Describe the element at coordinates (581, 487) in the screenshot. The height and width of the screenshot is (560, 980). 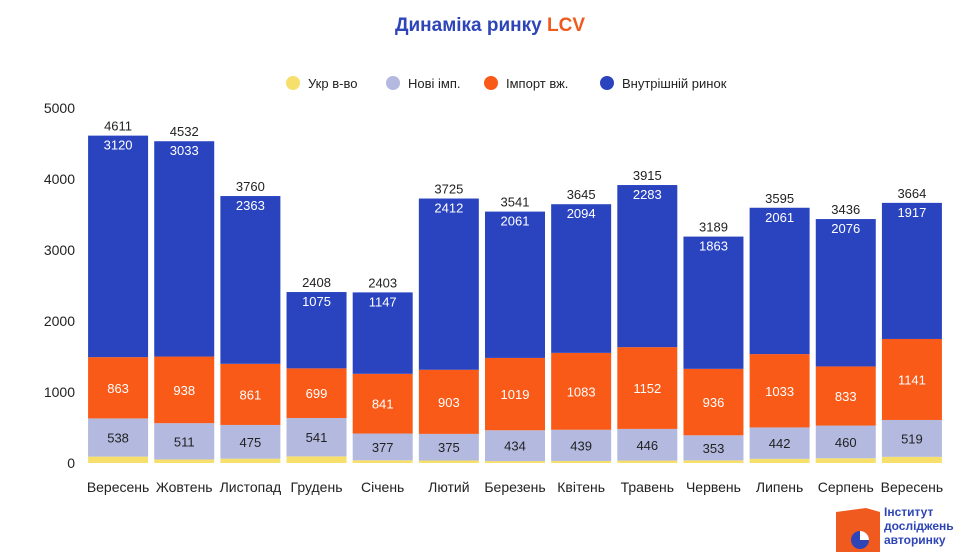
I see `x-tick-label: Квітень` at that location.